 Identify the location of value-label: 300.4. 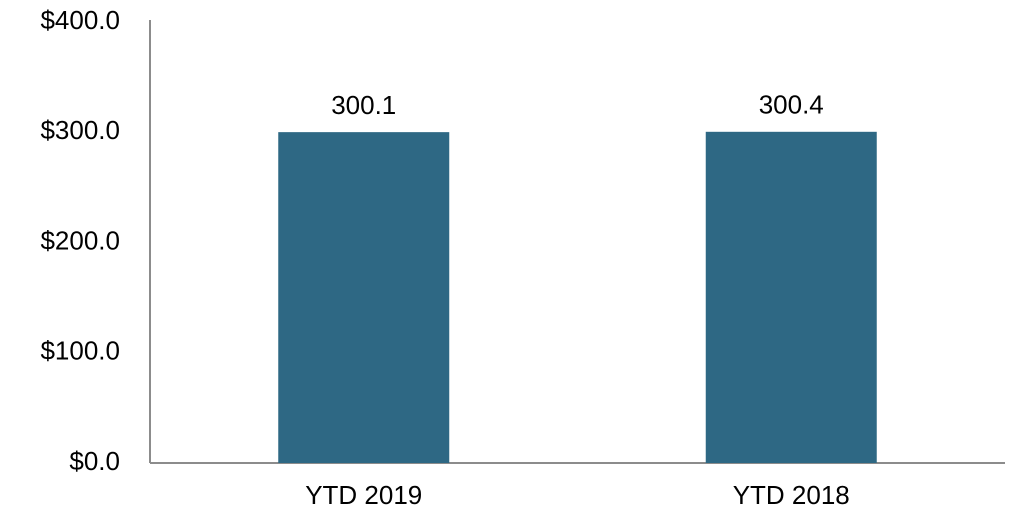
(791, 105).